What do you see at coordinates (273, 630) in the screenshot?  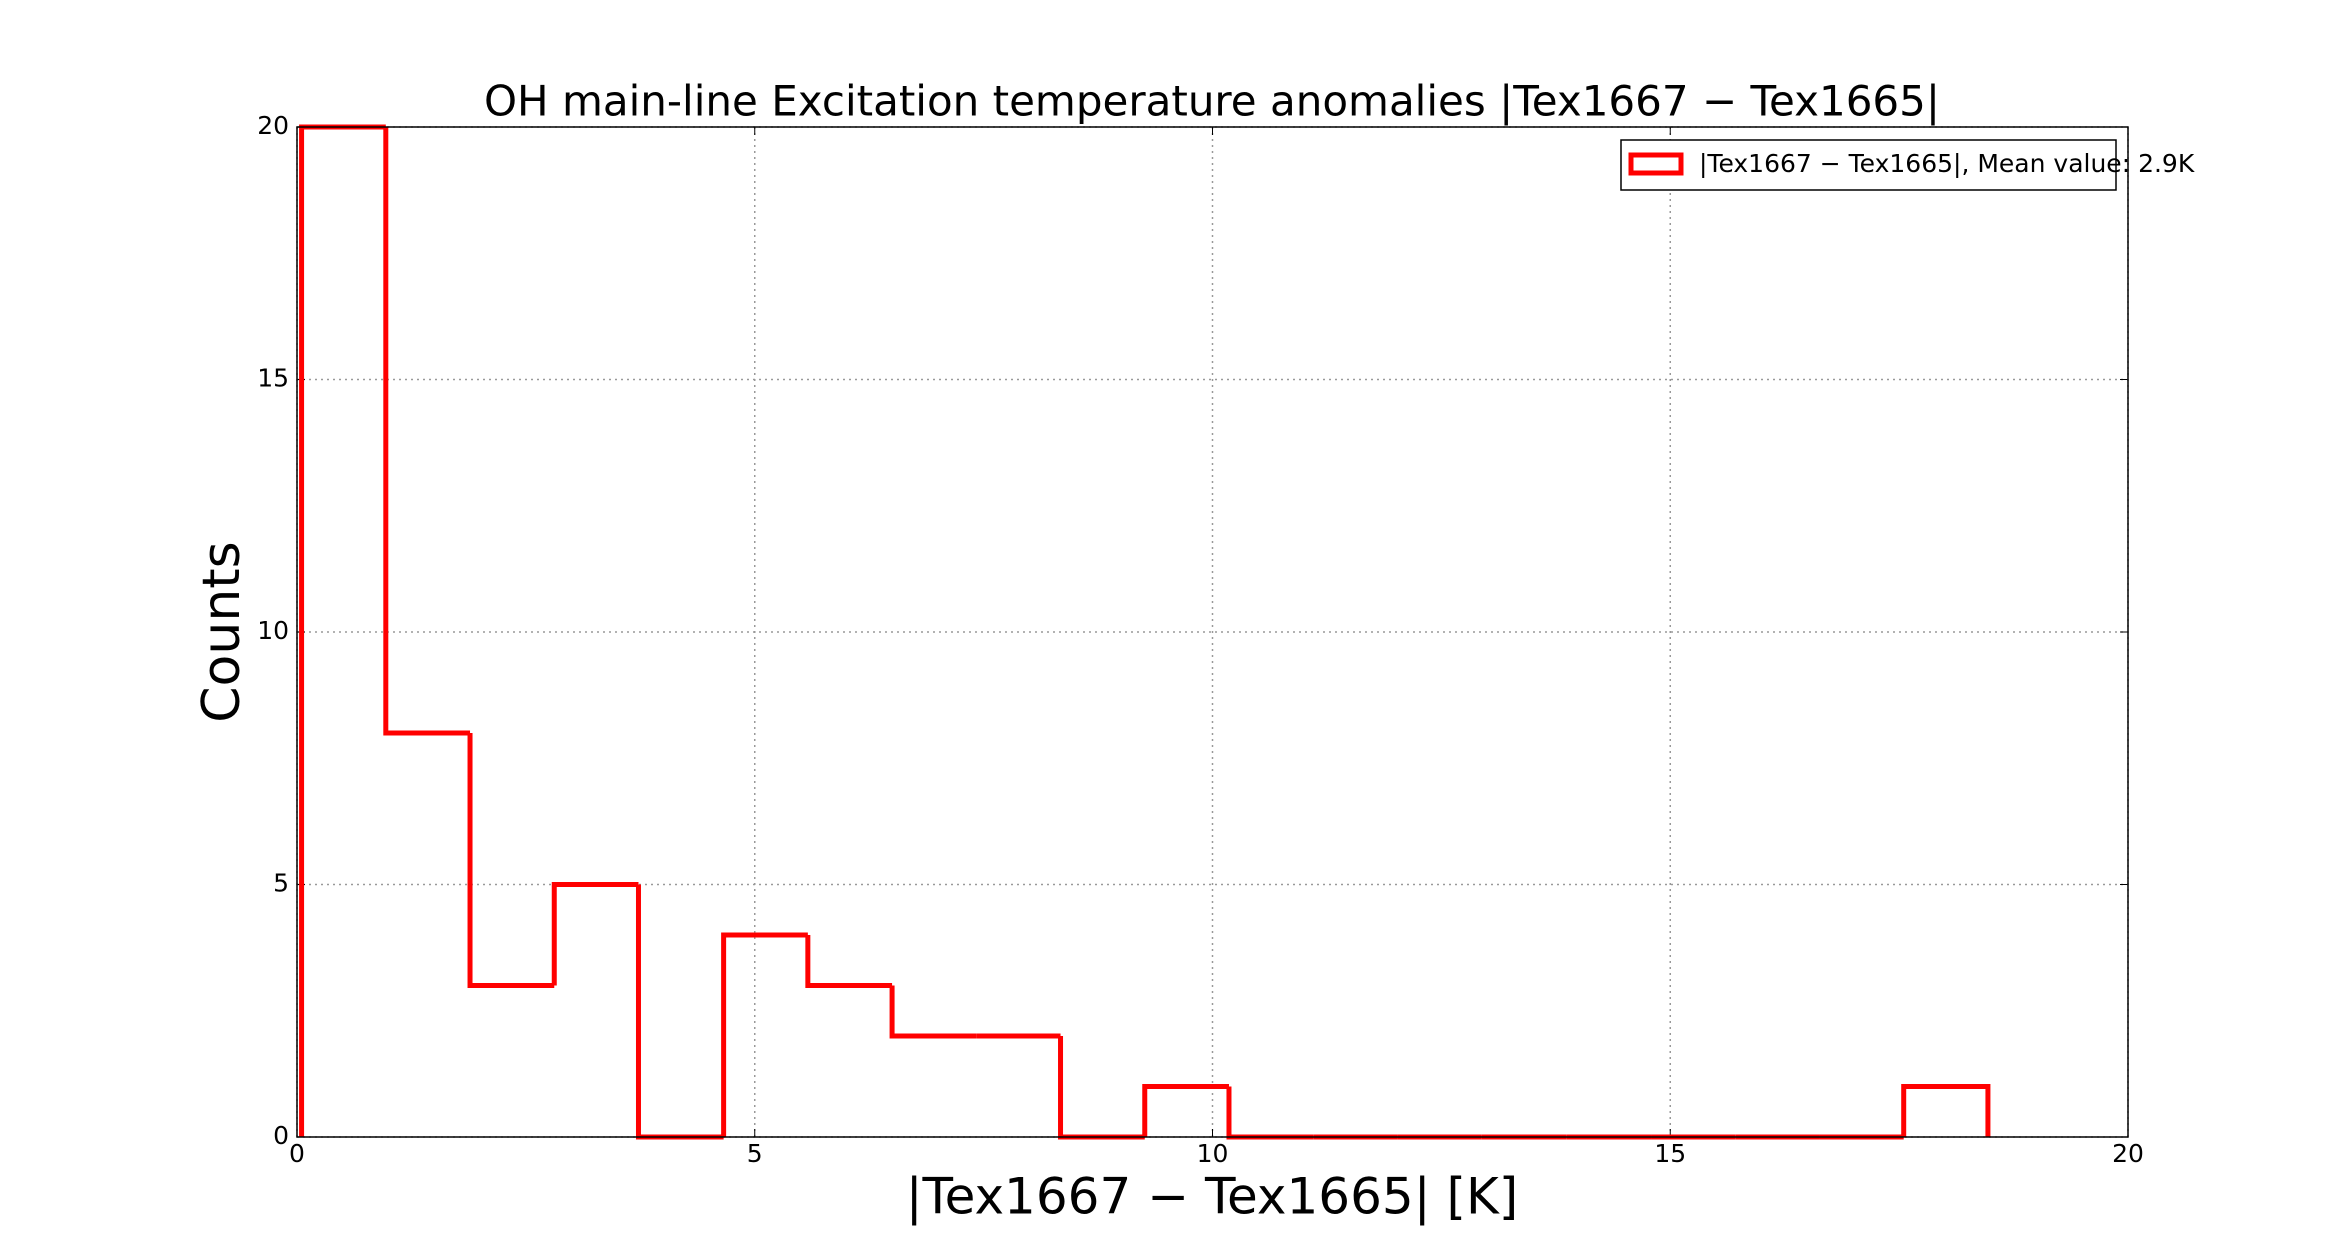 I see `y-tick-label: 10` at bounding box center [273, 630].